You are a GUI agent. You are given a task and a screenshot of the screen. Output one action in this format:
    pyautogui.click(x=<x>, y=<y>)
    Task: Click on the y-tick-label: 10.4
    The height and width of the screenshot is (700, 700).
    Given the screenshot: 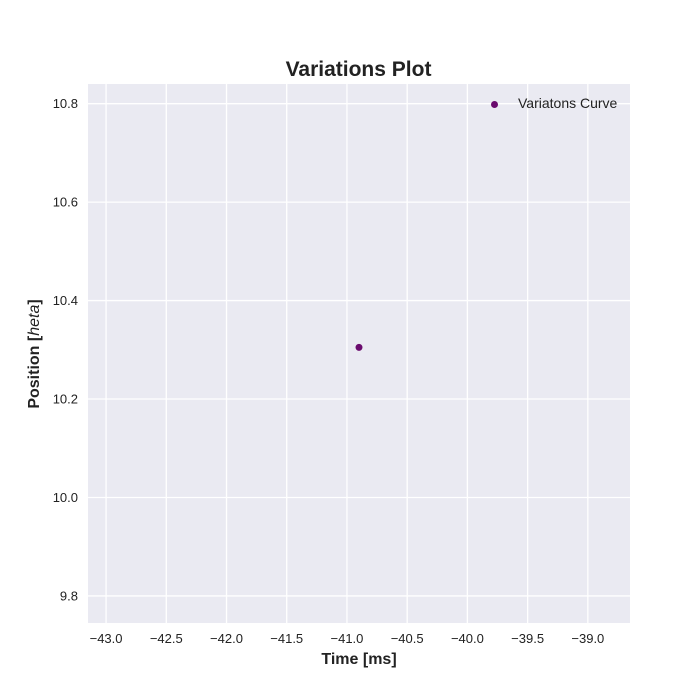 What is the action you would take?
    pyautogui.click(x=65, y=300)
    